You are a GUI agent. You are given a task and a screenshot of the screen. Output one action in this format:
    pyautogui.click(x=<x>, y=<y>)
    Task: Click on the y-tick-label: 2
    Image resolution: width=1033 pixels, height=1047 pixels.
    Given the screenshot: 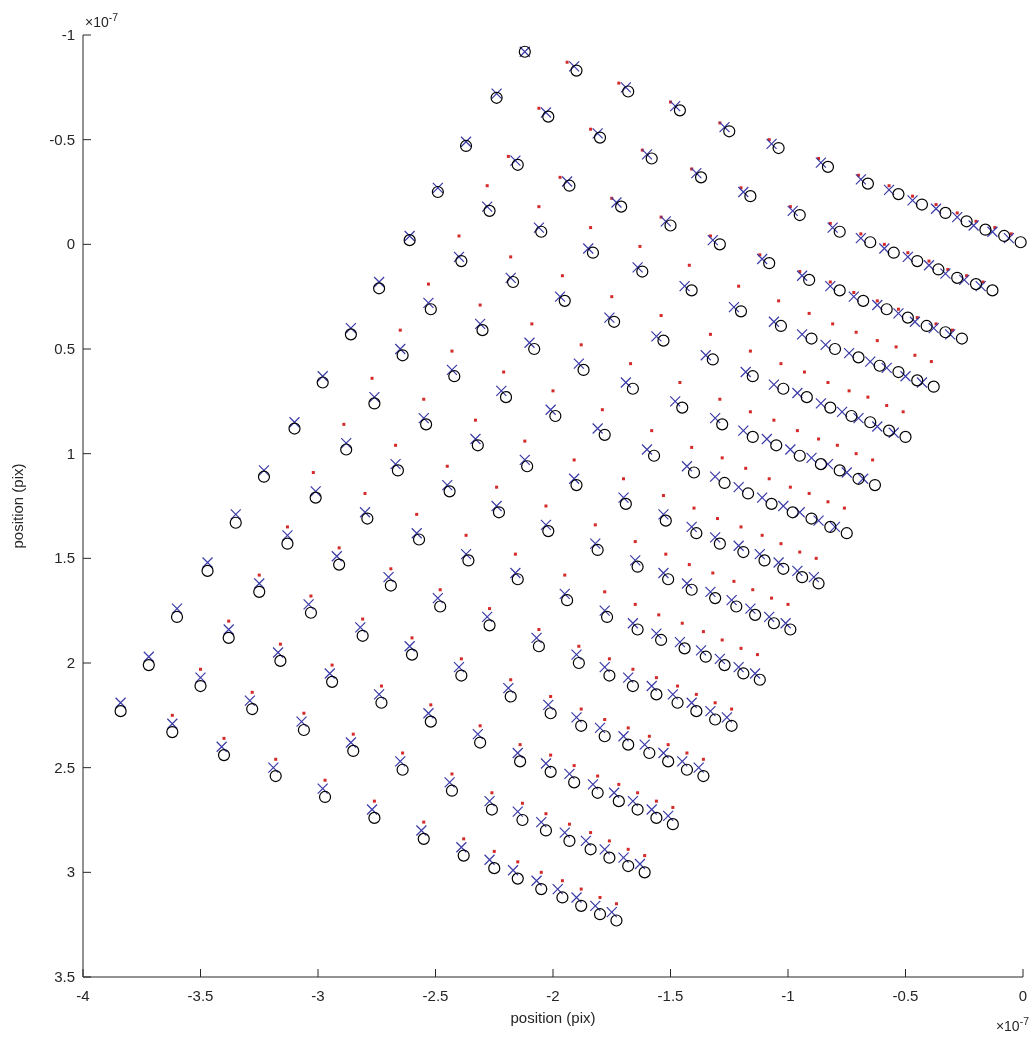 What is the action you would take?
    pyautogui.click(x=70, y=662)
    